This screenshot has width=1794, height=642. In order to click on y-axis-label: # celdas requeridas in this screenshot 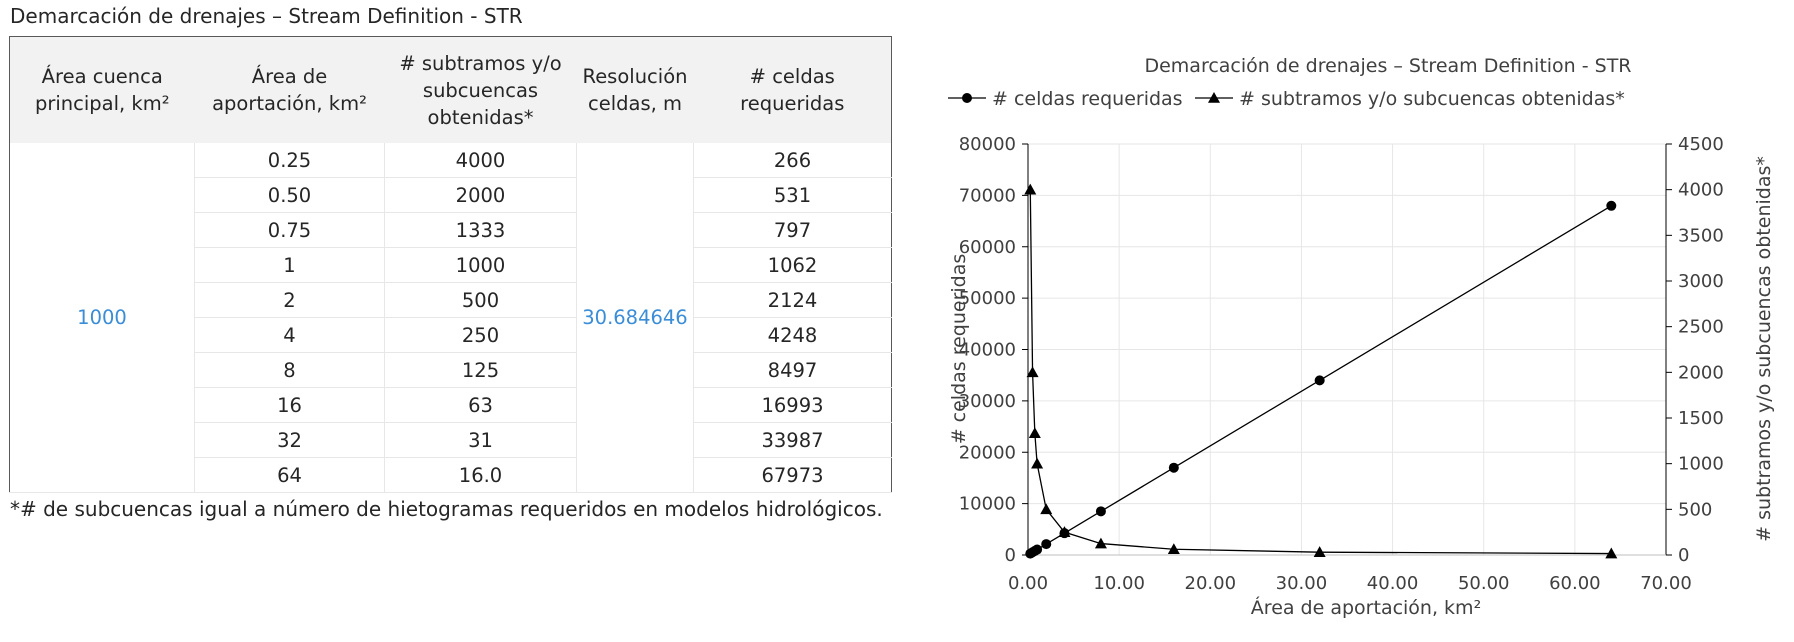, I will do `click(959, 349)`.